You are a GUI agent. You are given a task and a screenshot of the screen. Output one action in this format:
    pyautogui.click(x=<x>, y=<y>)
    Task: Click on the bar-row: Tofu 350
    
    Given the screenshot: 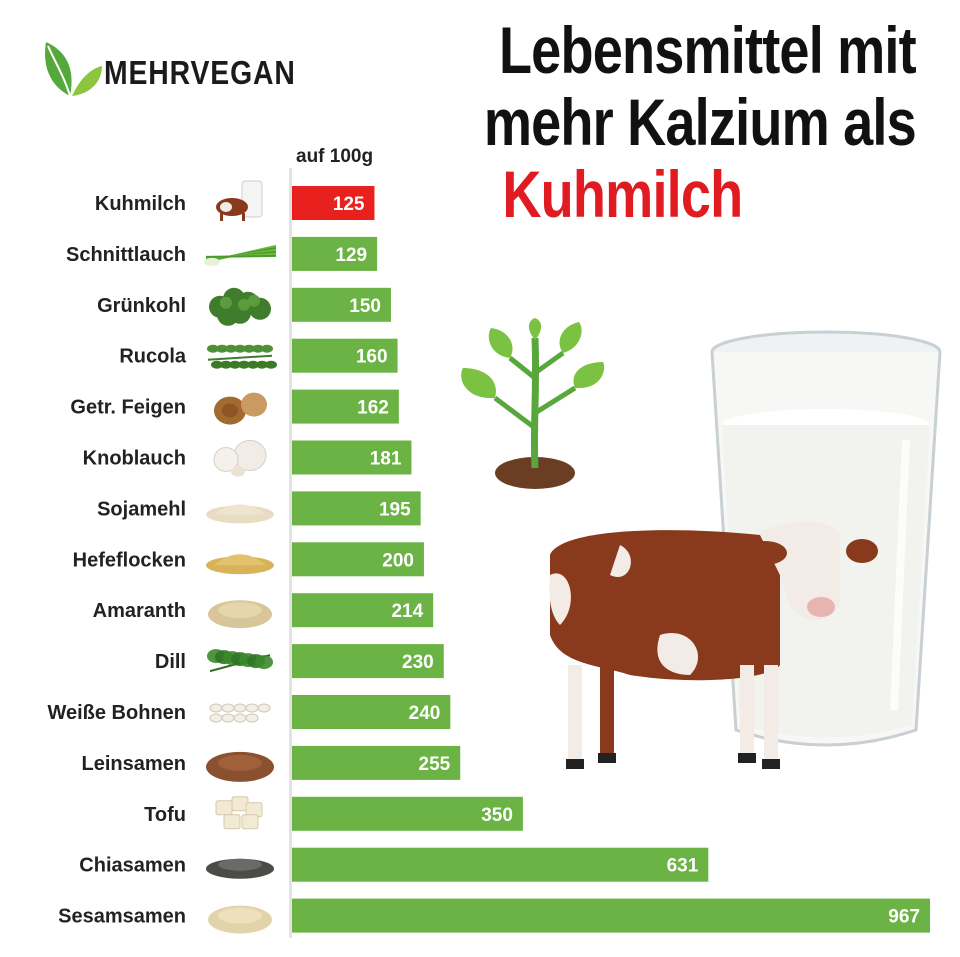 What is the action you would take?
    pyautogui.click(x=333, y=813)
    